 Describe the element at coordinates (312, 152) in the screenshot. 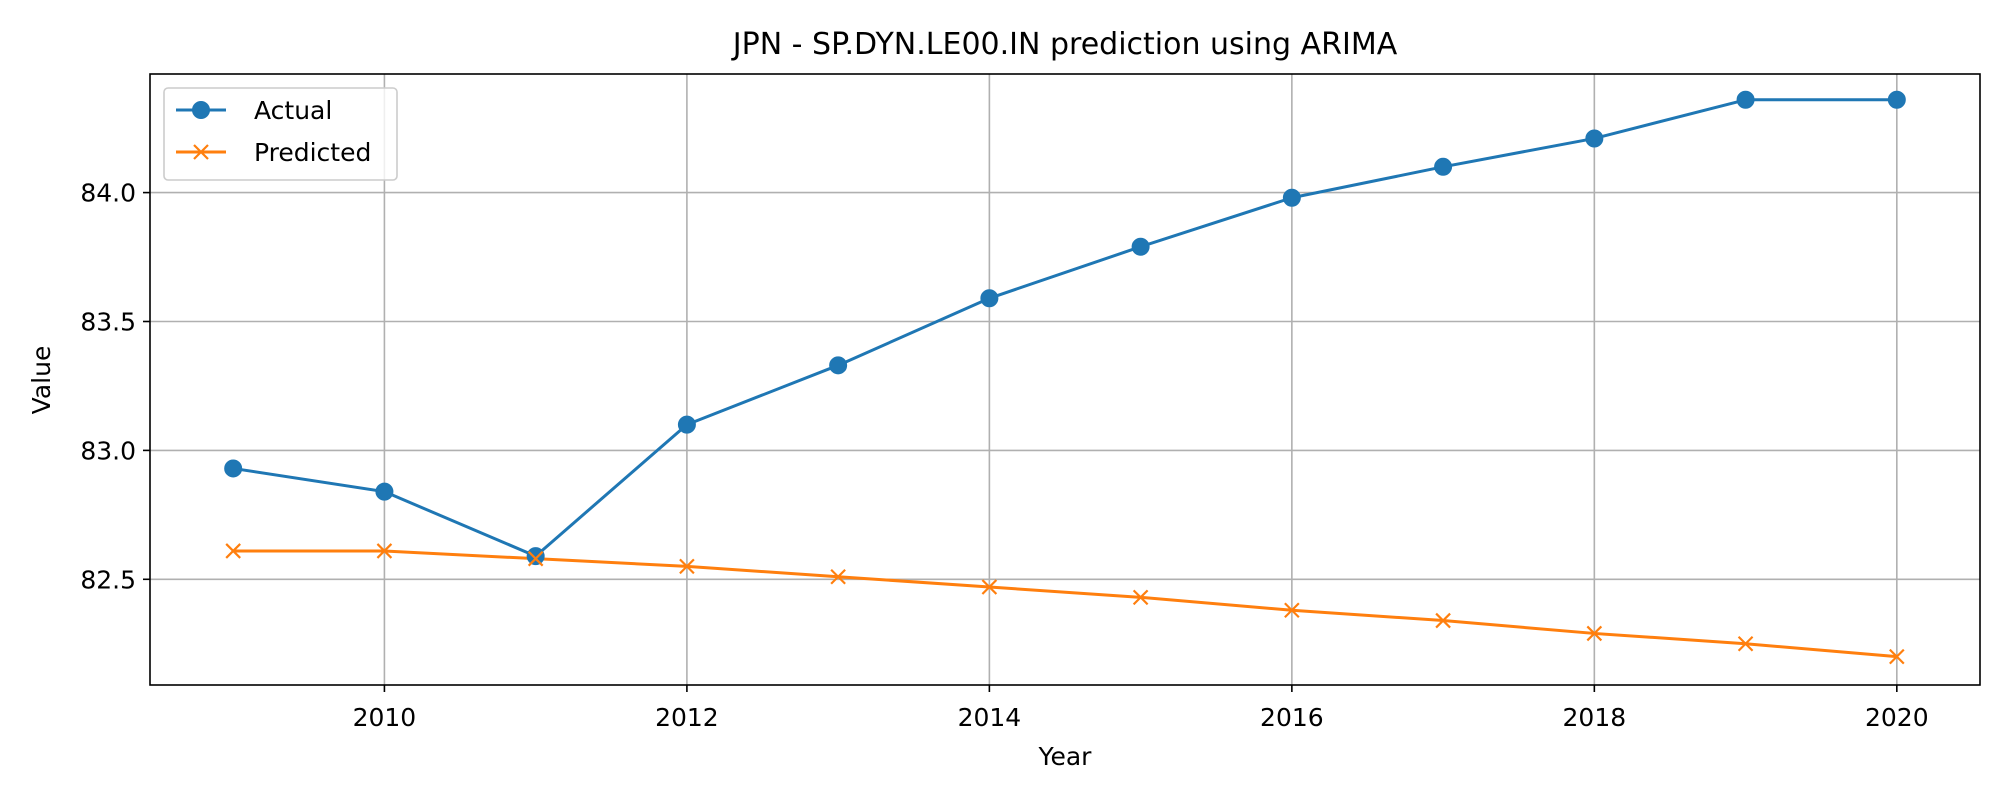

I see `legend-predicted-label: Predicted` at that location.